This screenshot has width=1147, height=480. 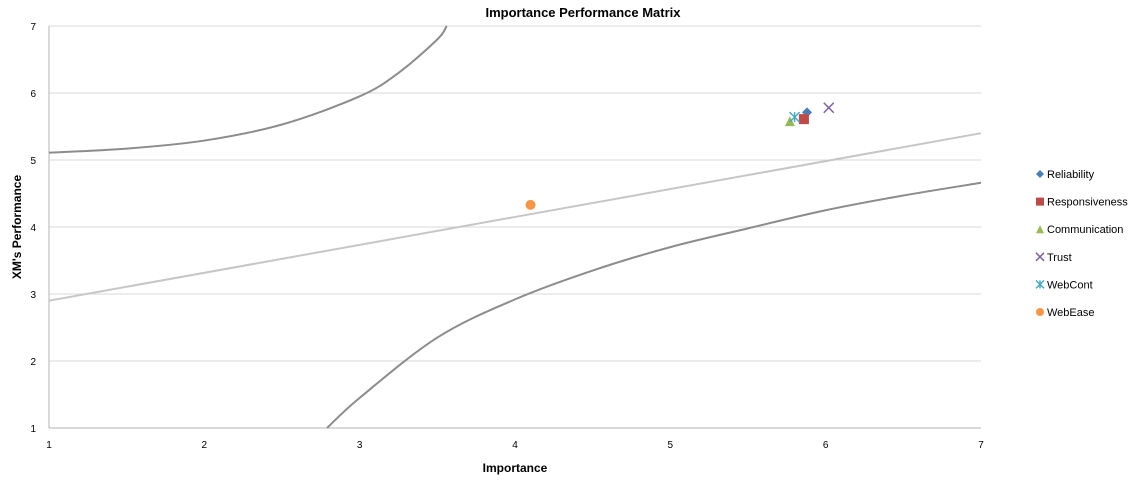 I want to click on legend-marker-trust, so click(x=1040, y=257).